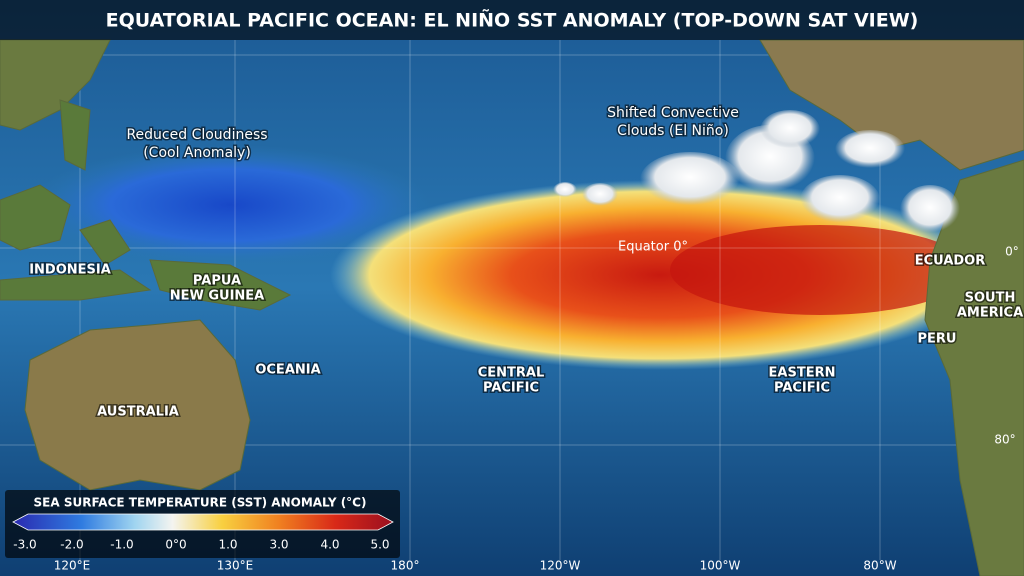 The image size is (1024, 576). Describe the element at coordinates (278, 545) in the screenshot. I see `legend-tick-label: 3.0` at that location.